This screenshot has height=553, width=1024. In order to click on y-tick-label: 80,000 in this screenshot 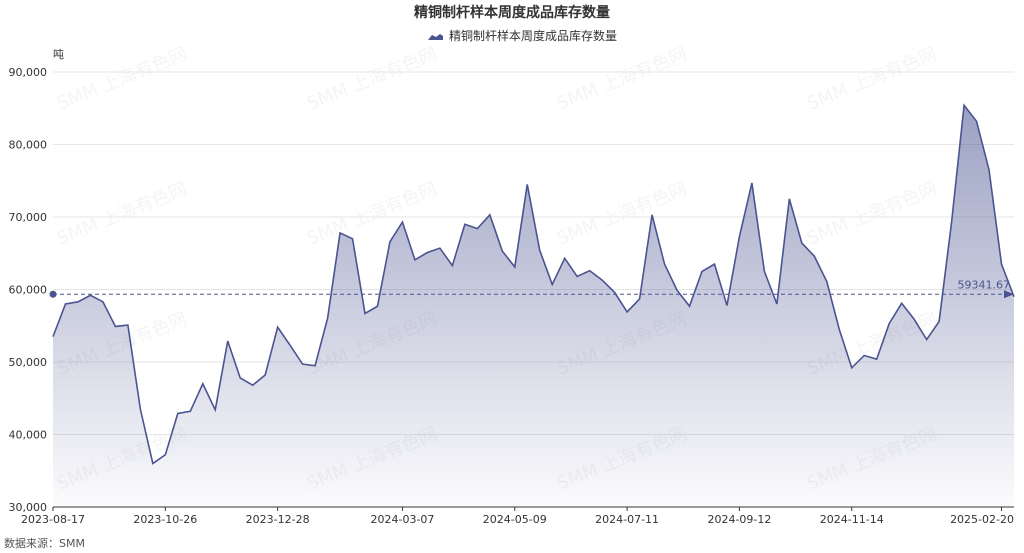, I will do `click(28, 145)`.